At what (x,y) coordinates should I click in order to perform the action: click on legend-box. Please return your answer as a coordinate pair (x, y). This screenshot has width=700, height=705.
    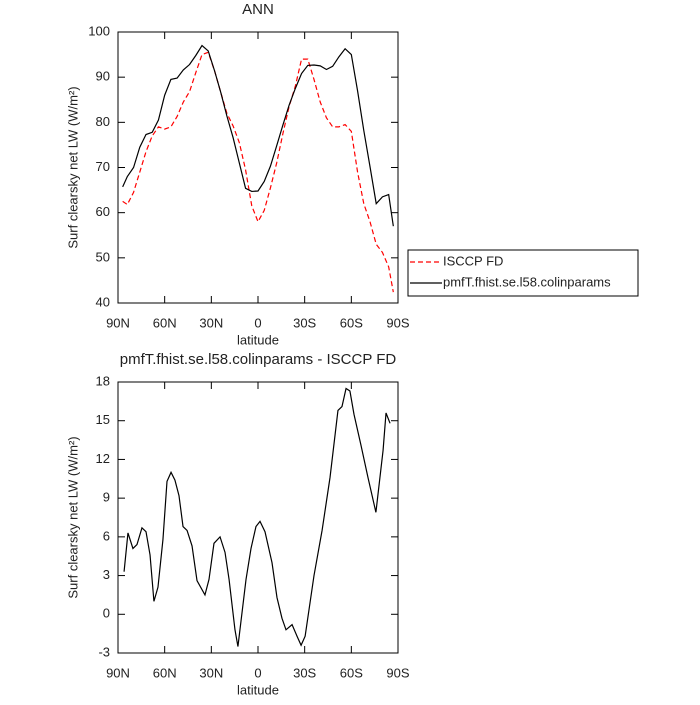
    Looking at the image, I should click on (523, 273).